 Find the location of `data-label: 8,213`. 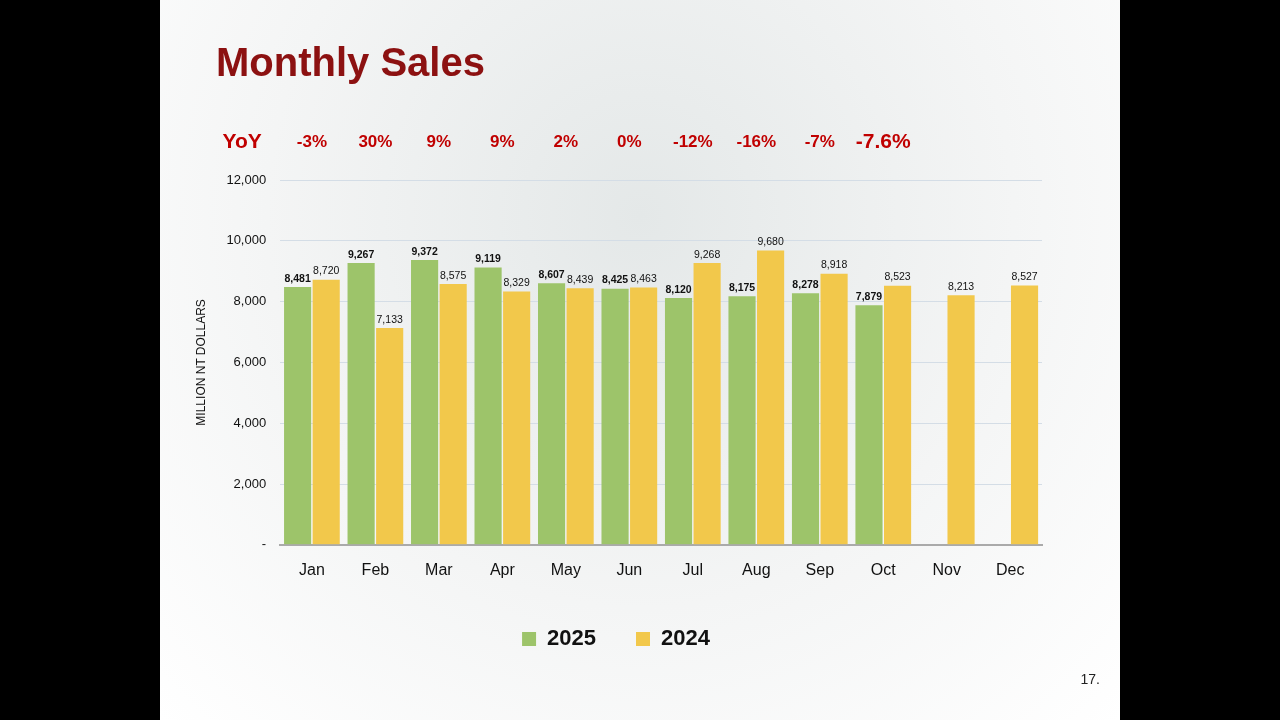

data-label: 8,213 is located at coordinates (961, 285).